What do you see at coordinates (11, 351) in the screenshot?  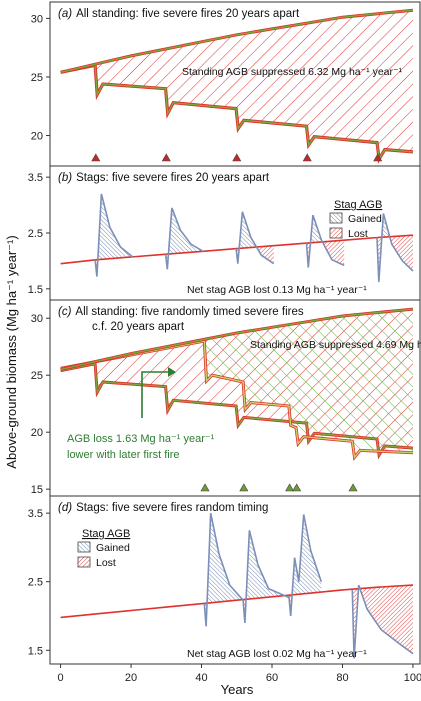 I see `y-axis-title: Above-ground biomass (Mg ha⁻¹ year⁻¹)` at bounding box center [11, 351].